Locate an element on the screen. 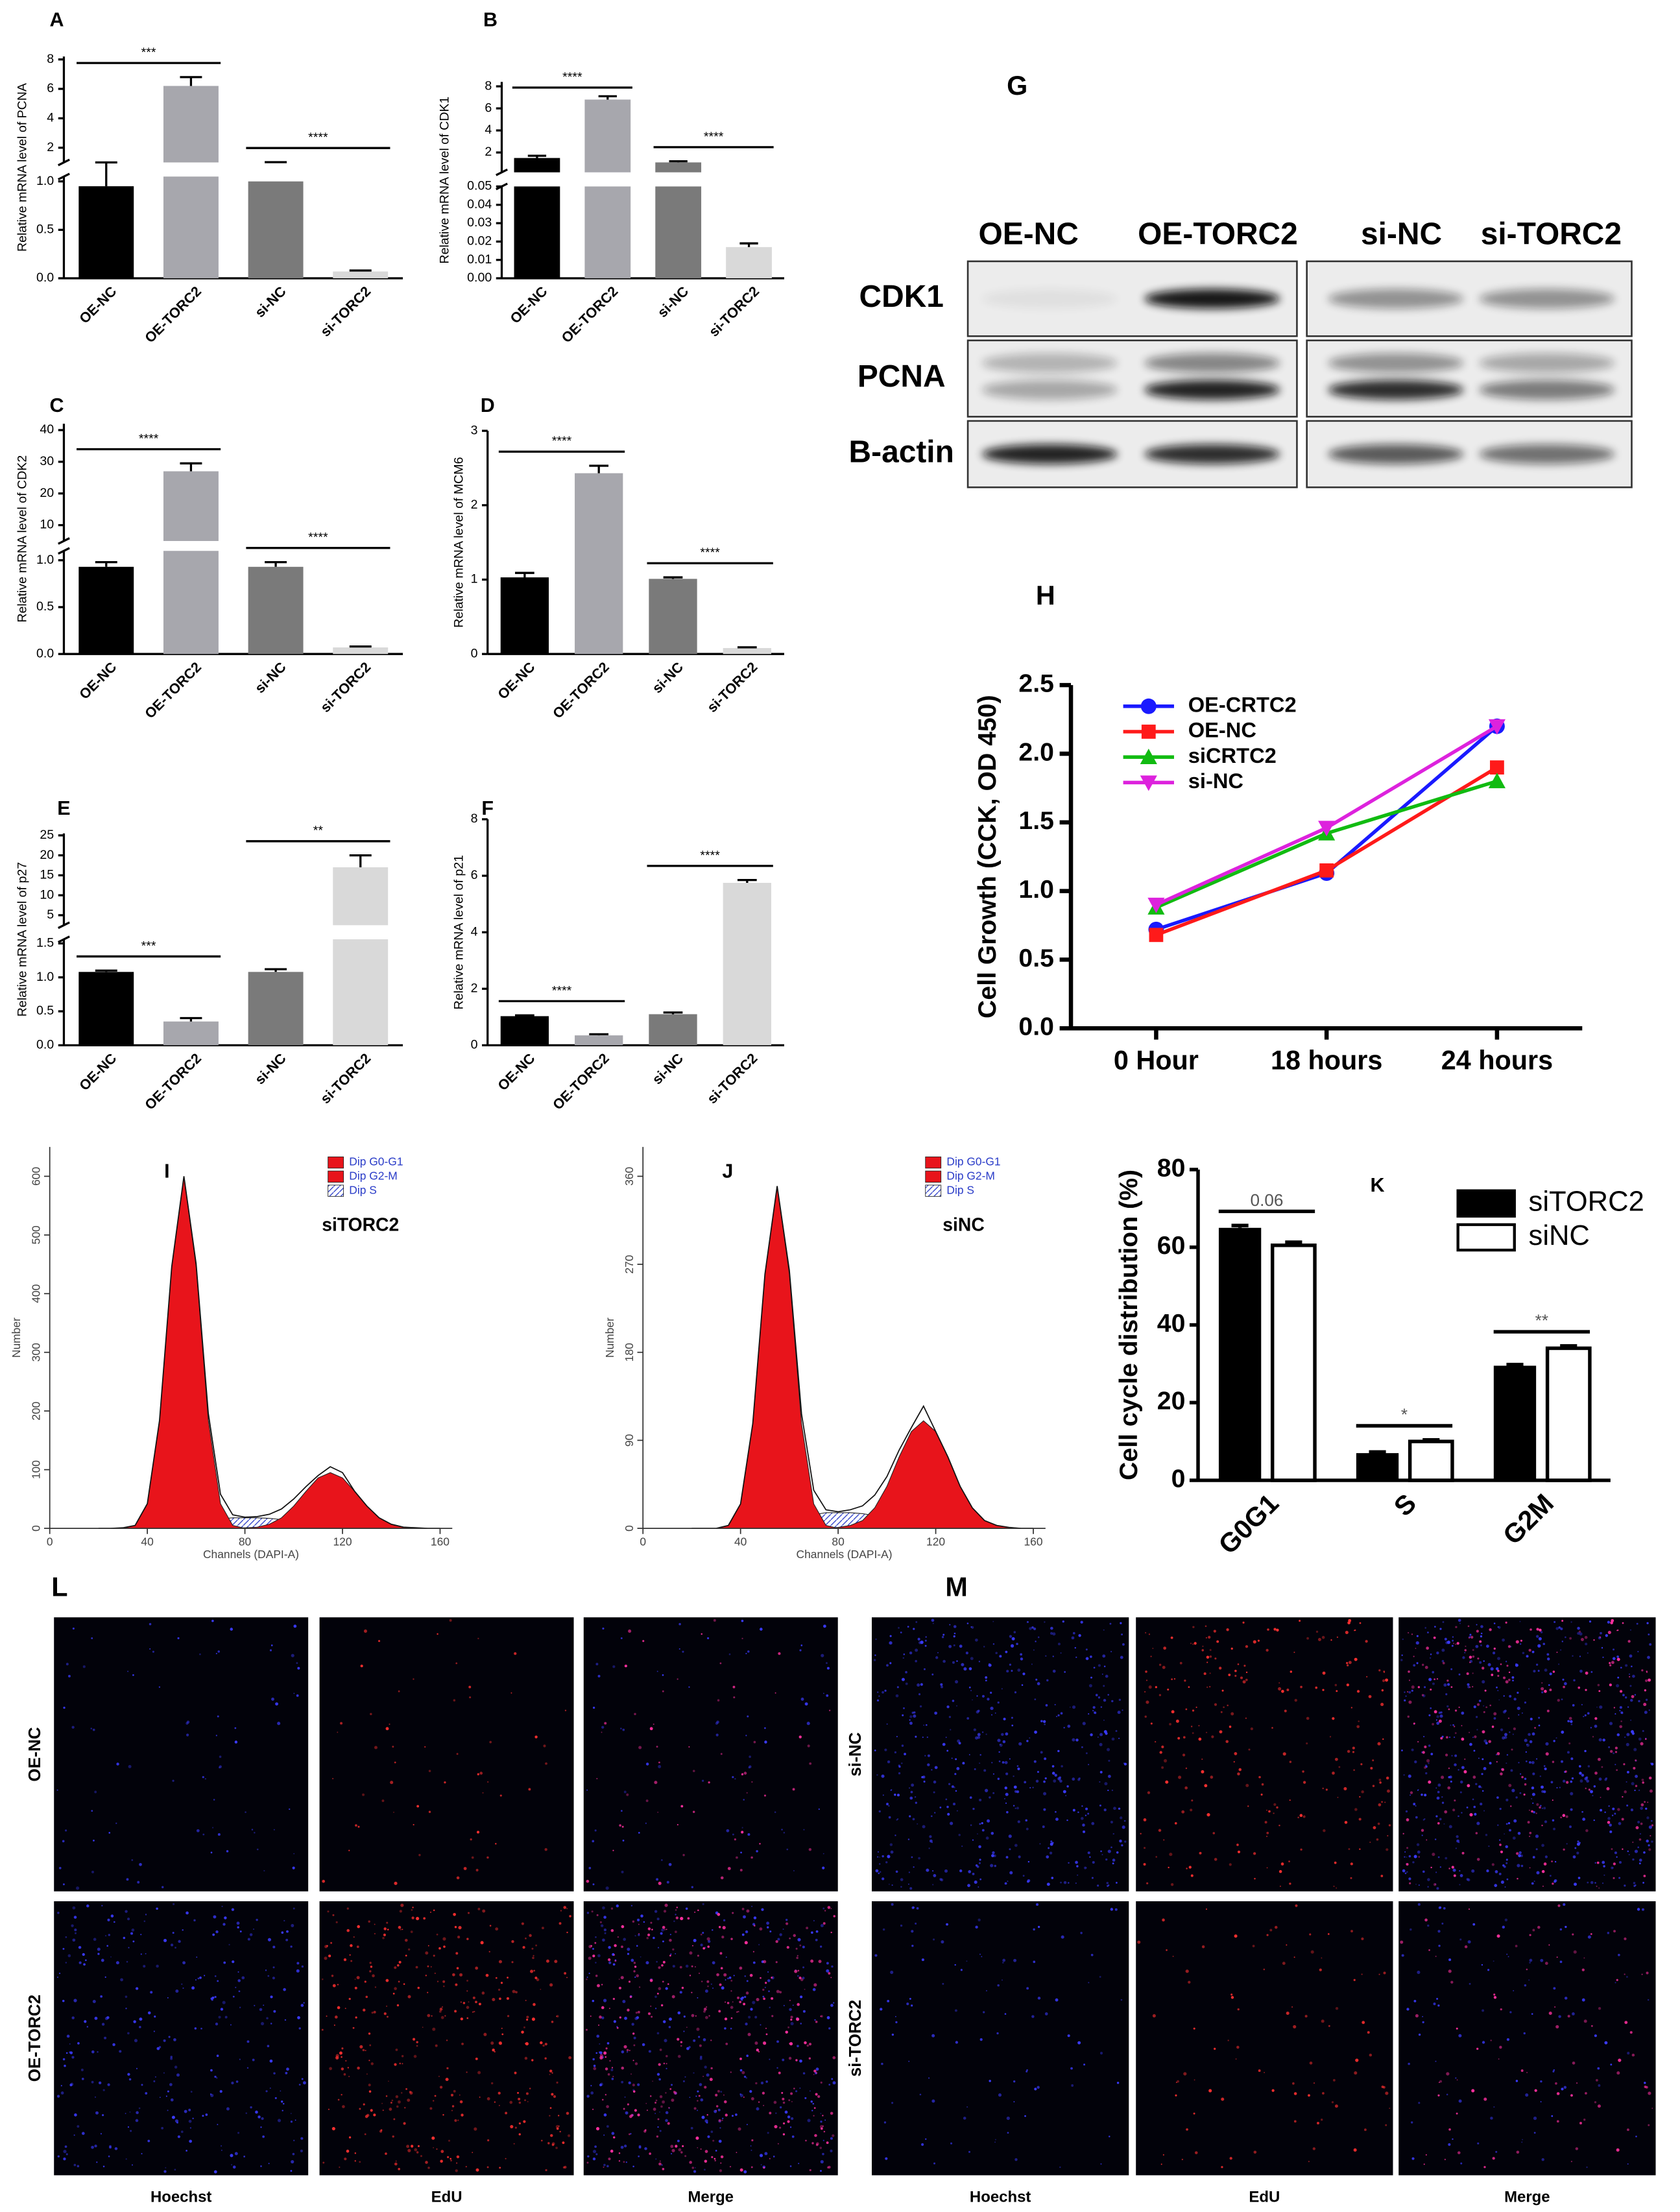 The height and width of the screenshot is (2212, 1680). significance-label: **** is located at coordinates (318, 538).